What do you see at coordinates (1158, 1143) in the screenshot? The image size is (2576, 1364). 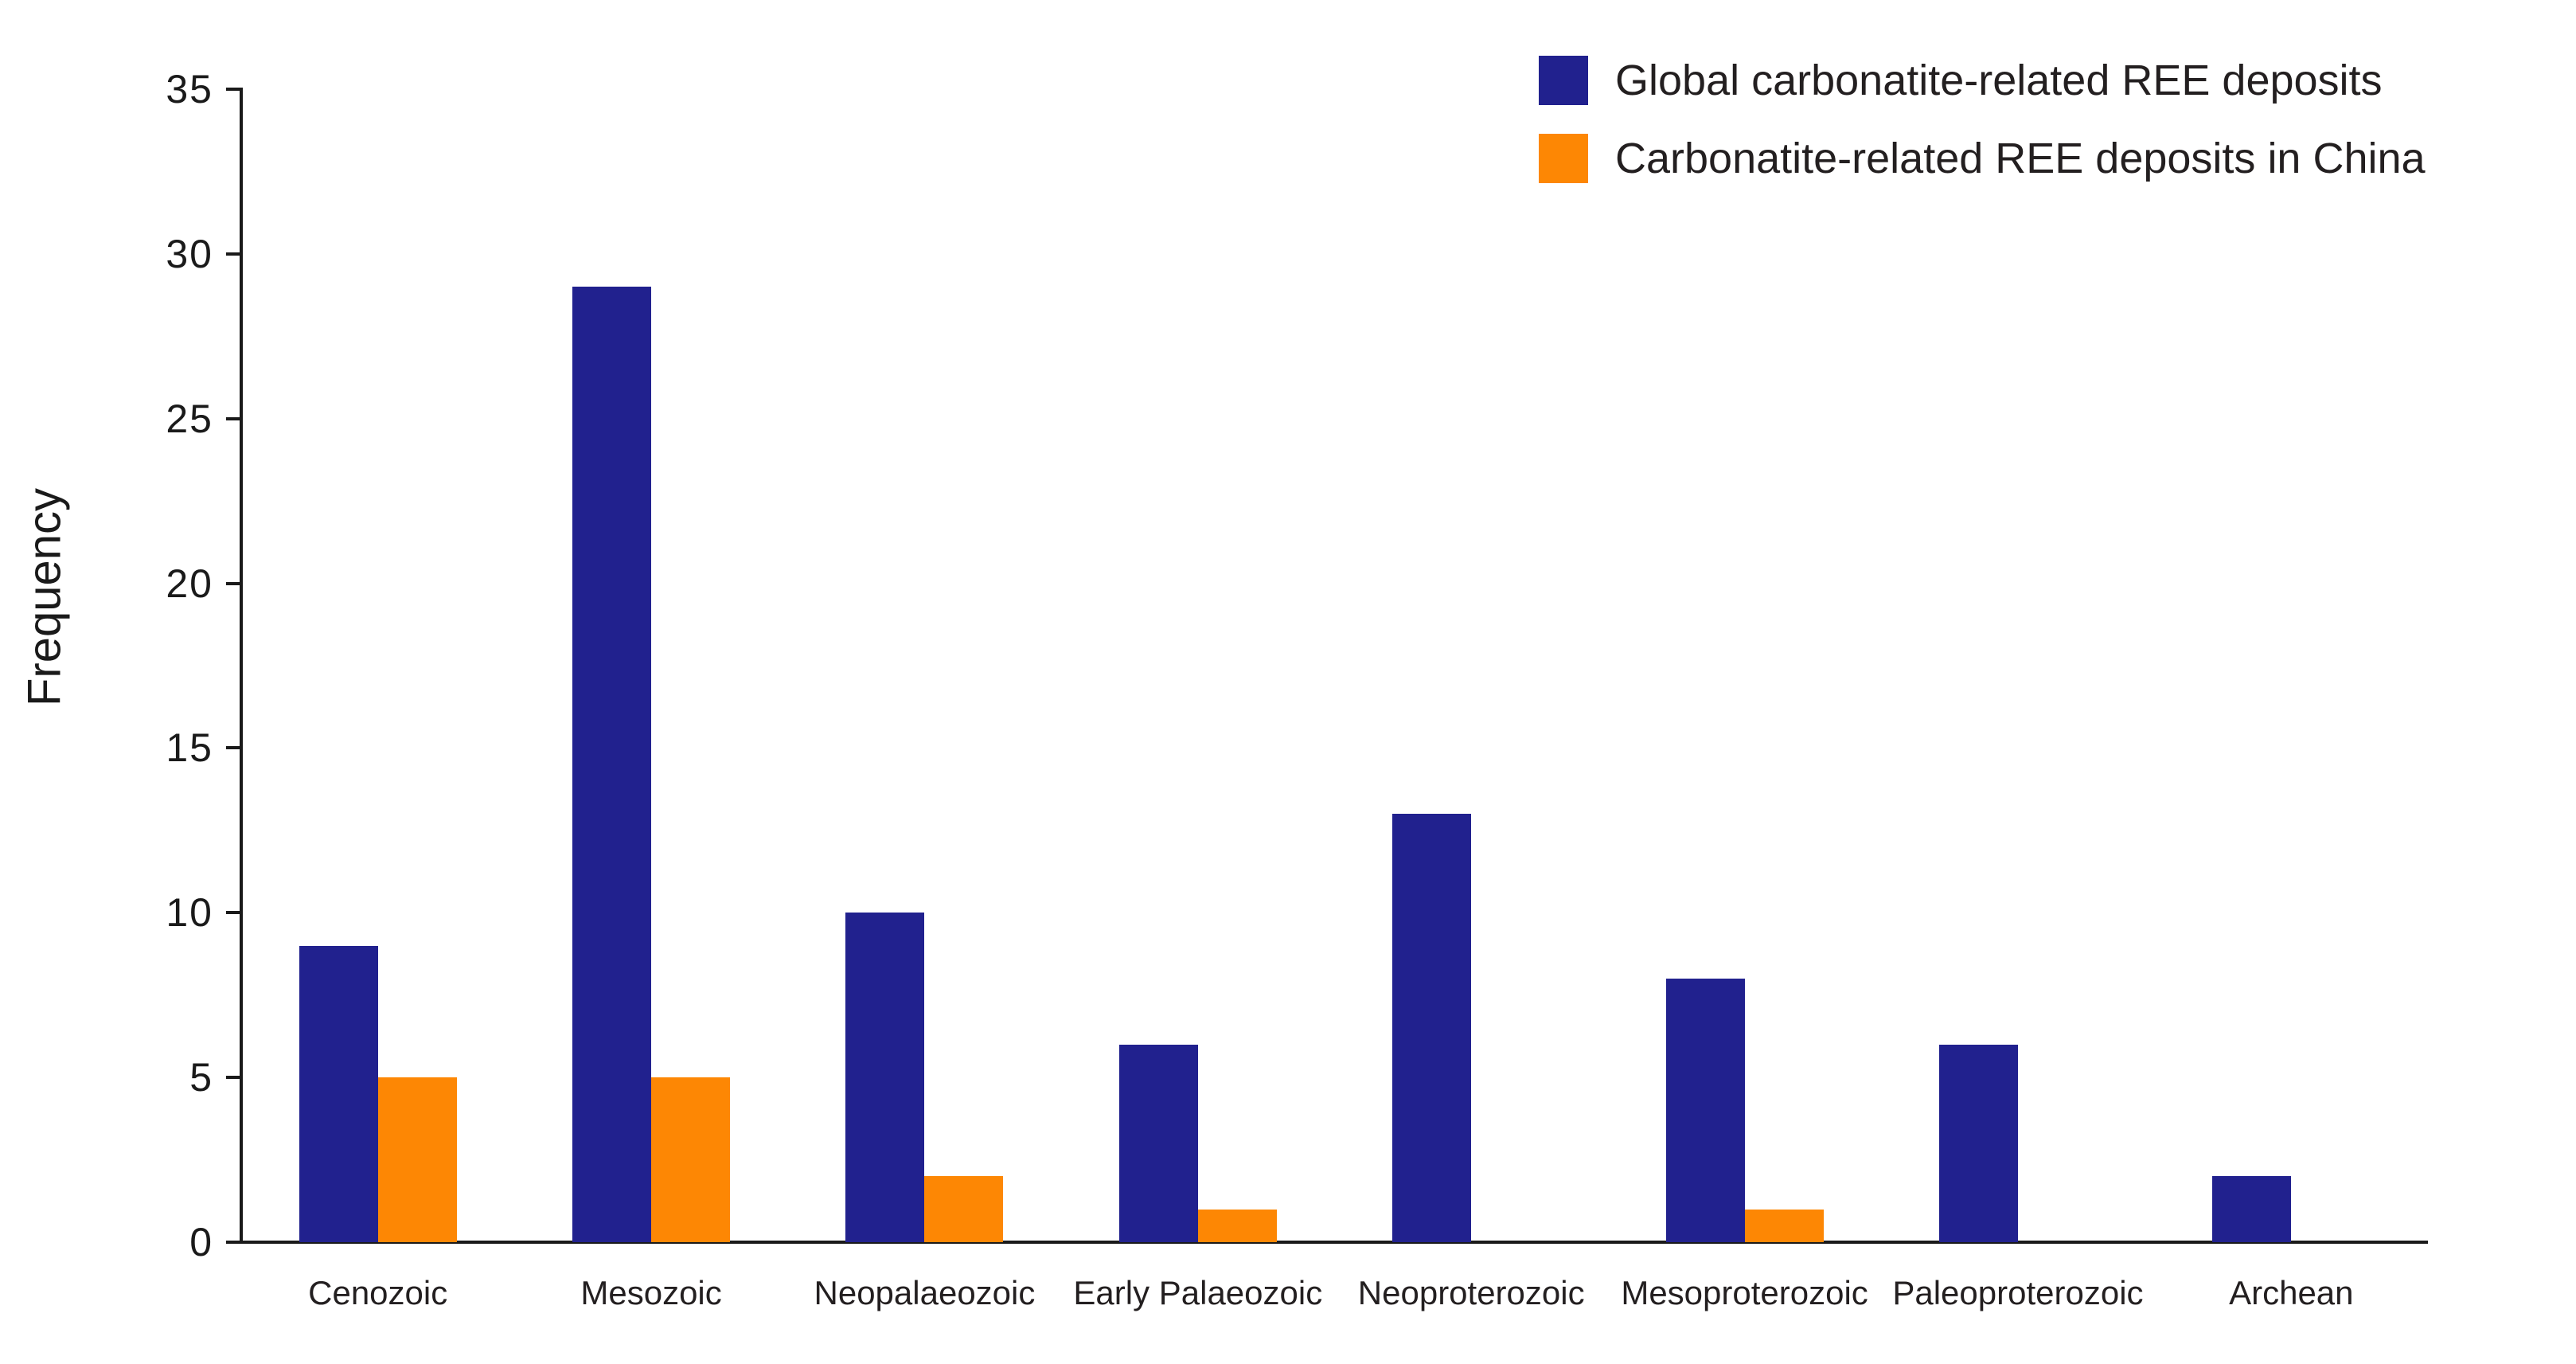 I see `bar-global-early-palaeozoic` at bounding box center [1158, 1143].